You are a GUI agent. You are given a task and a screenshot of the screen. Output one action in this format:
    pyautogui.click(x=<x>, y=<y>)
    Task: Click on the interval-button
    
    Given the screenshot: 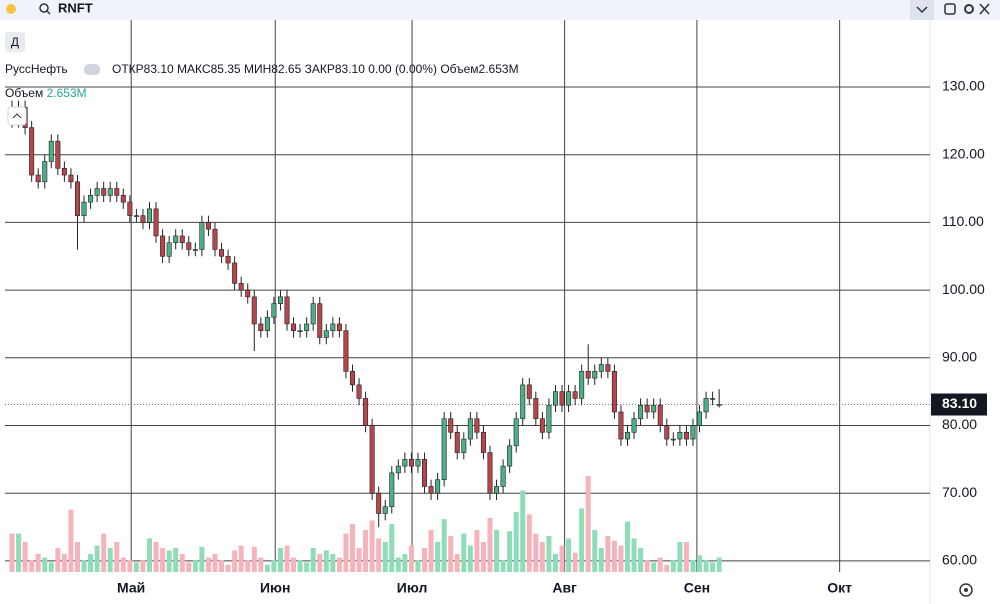 What is the action you would take?
    pyautogui.click(x=15, y=42)
    